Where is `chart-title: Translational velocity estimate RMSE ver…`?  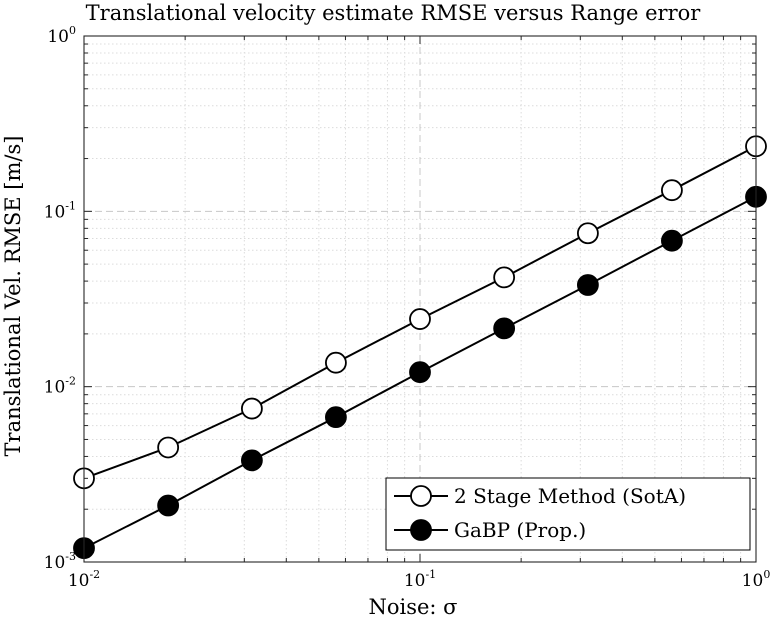 chart-title: Translational velocity estimate RMSE ver… is located at coordinates (394, 13).